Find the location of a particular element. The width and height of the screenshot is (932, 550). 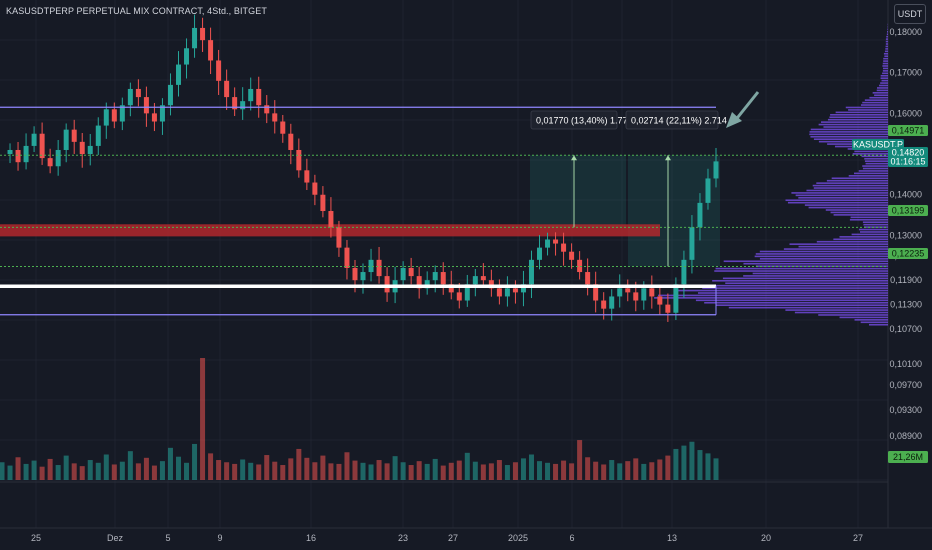

volume-tick-label: 0,08900 is located at coordinates (905, 436).